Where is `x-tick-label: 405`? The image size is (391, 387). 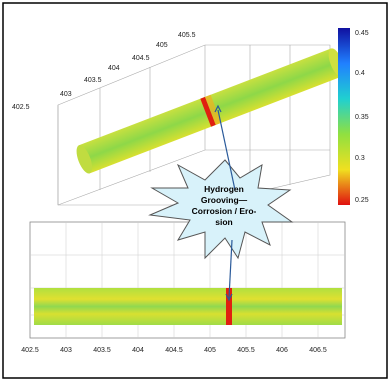 x-tick-label: 405 is located at coordinates (210, 350).